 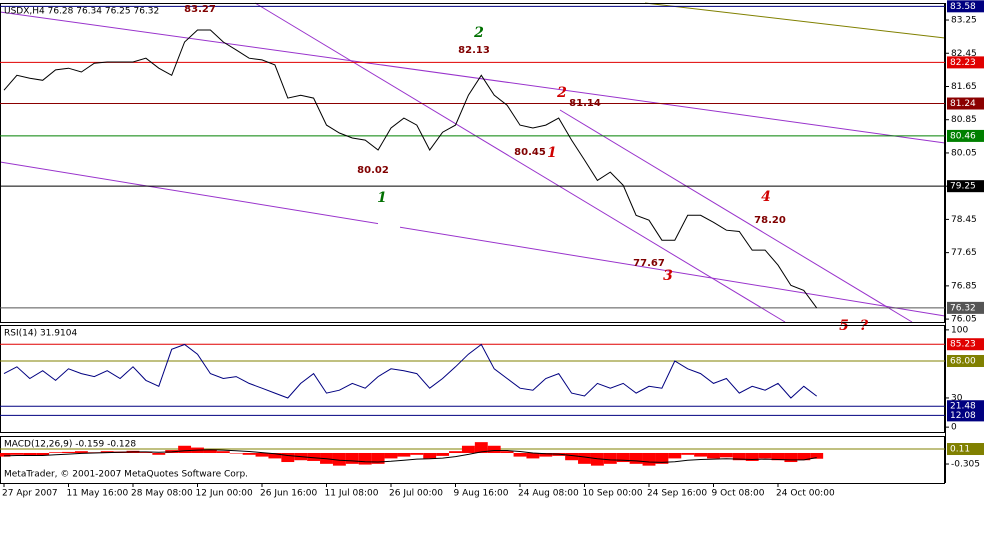 What do you see at coordinates (30, 494) in the screenshot?
I see `x-tick-label: 27 Apr 2007` at bounding box center [30, 494].